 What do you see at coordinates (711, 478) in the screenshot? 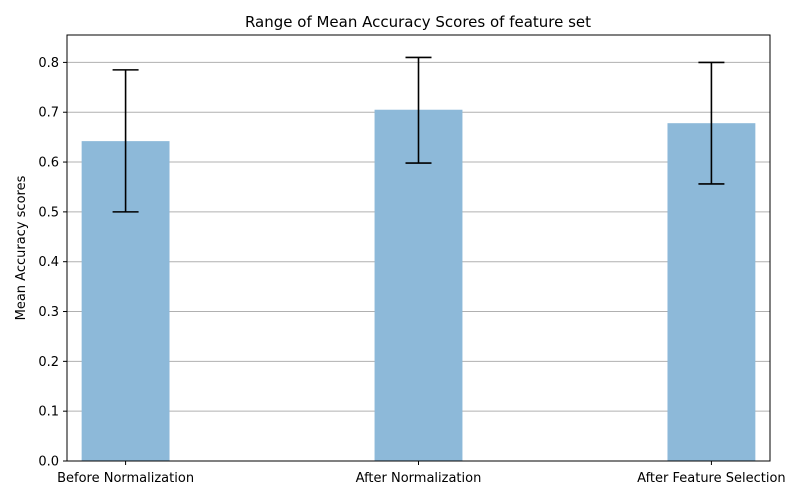
I see `x-tick-label: After Feature Selection` at bounding box center [711, 478].